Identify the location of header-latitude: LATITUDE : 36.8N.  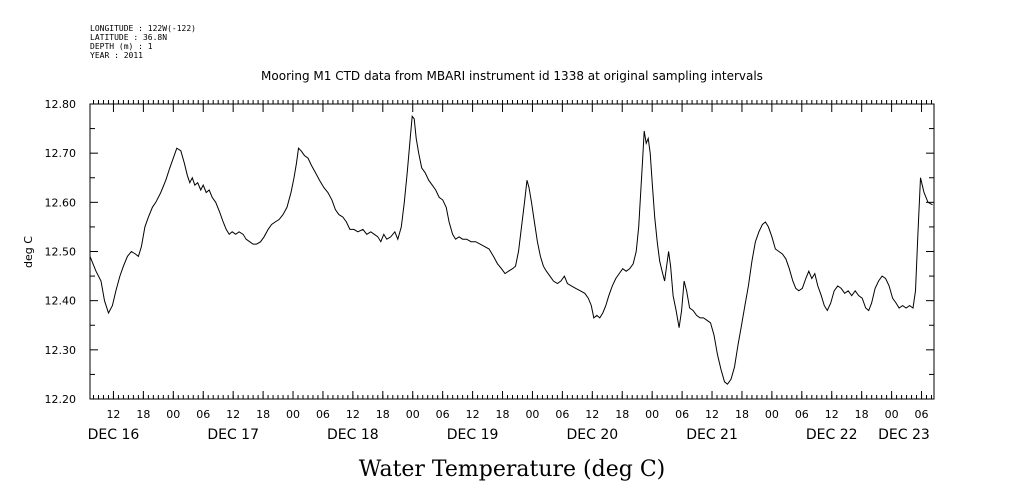
(128, 37).